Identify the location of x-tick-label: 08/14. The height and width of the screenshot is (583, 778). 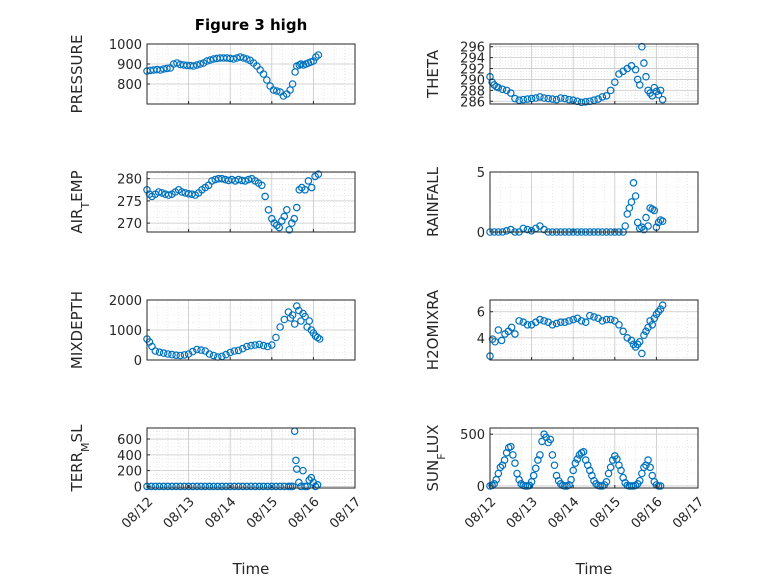
(563, 513).